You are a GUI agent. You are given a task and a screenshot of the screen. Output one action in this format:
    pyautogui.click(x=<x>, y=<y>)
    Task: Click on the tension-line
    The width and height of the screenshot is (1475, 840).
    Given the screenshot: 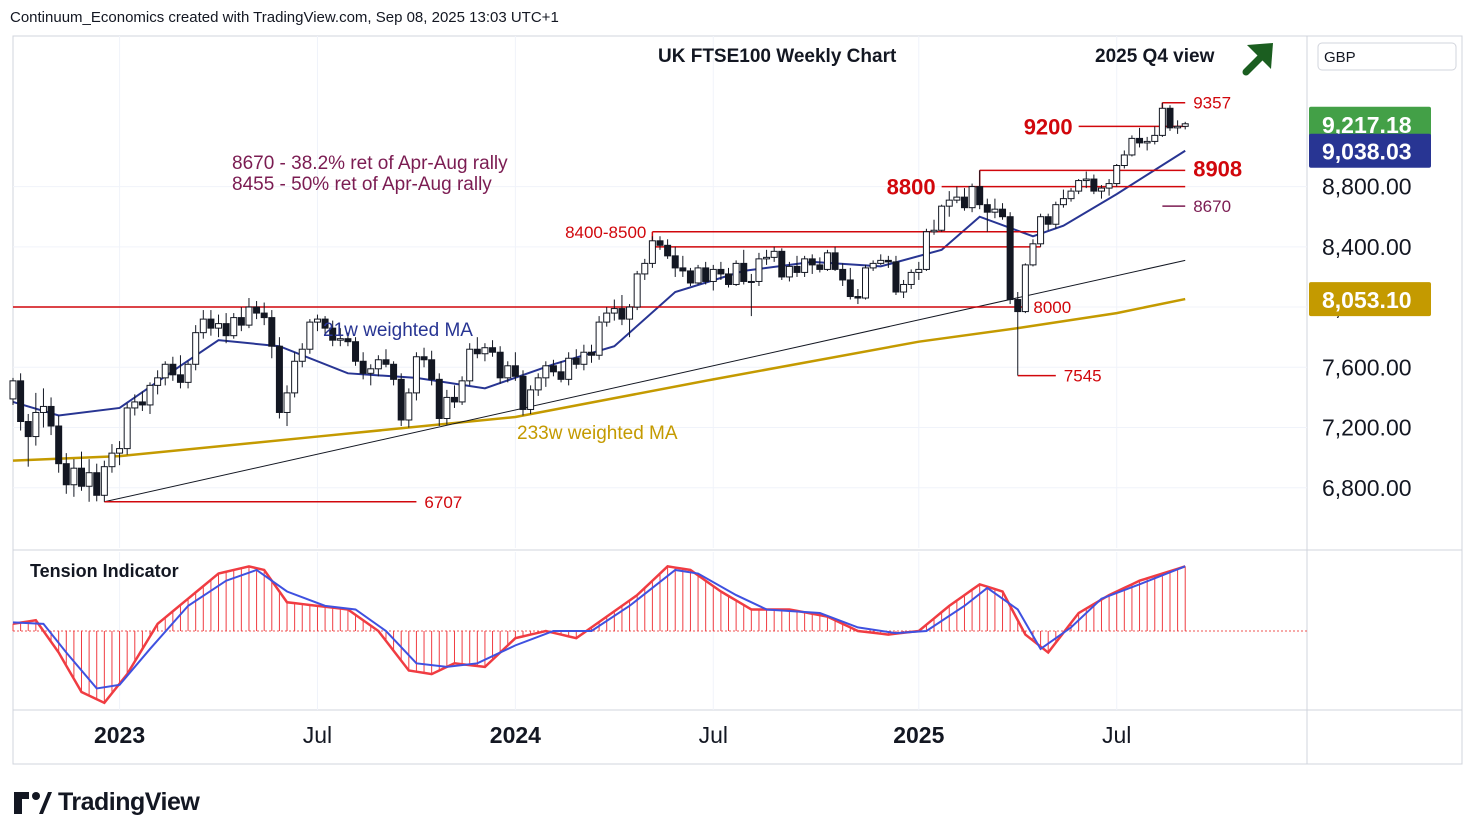 What is the action you would take?
    pyautogui.click(x=599, y=635)
    